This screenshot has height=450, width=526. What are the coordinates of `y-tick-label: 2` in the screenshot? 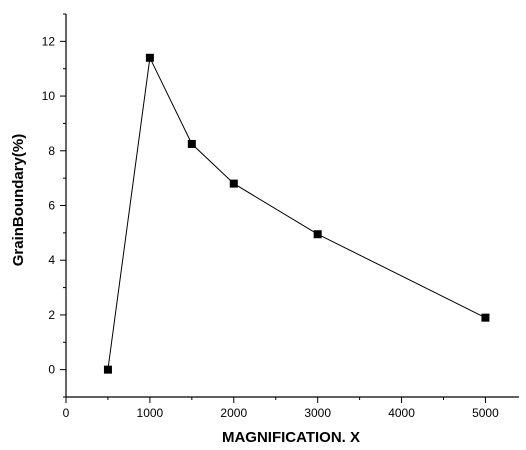 It's located at (51, 315).